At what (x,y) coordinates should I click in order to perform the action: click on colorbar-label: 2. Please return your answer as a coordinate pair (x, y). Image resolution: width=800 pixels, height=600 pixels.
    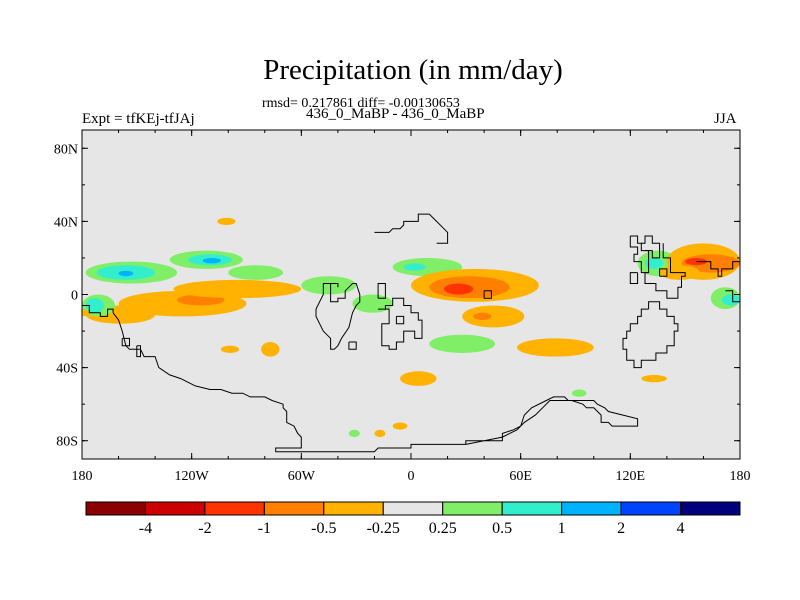
    Looking at the image, I should click on (621, 528).